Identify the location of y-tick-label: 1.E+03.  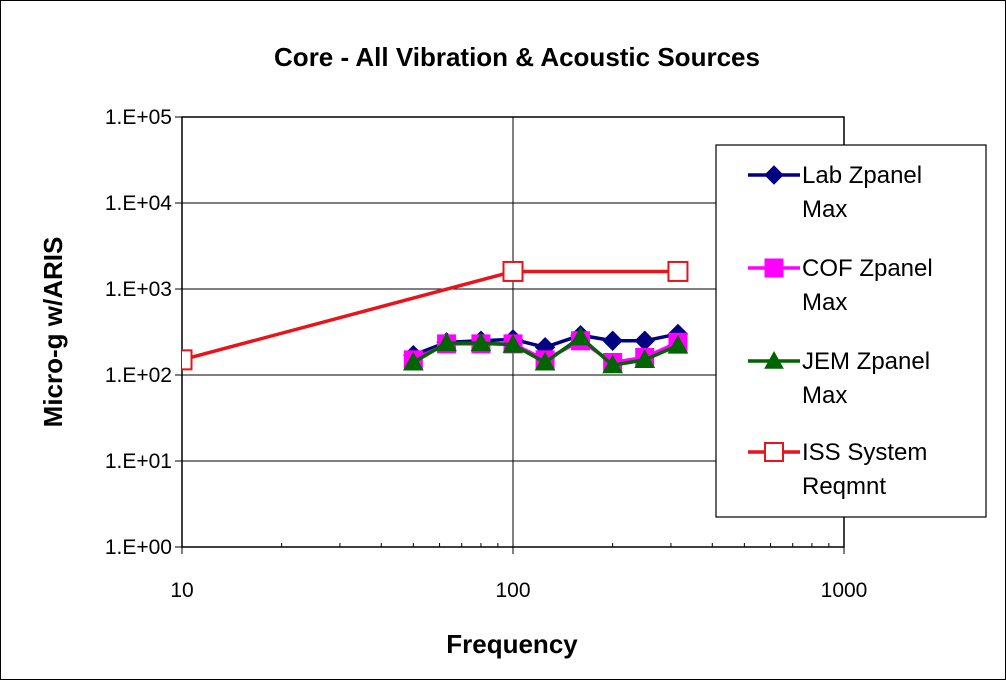
(138, 289).